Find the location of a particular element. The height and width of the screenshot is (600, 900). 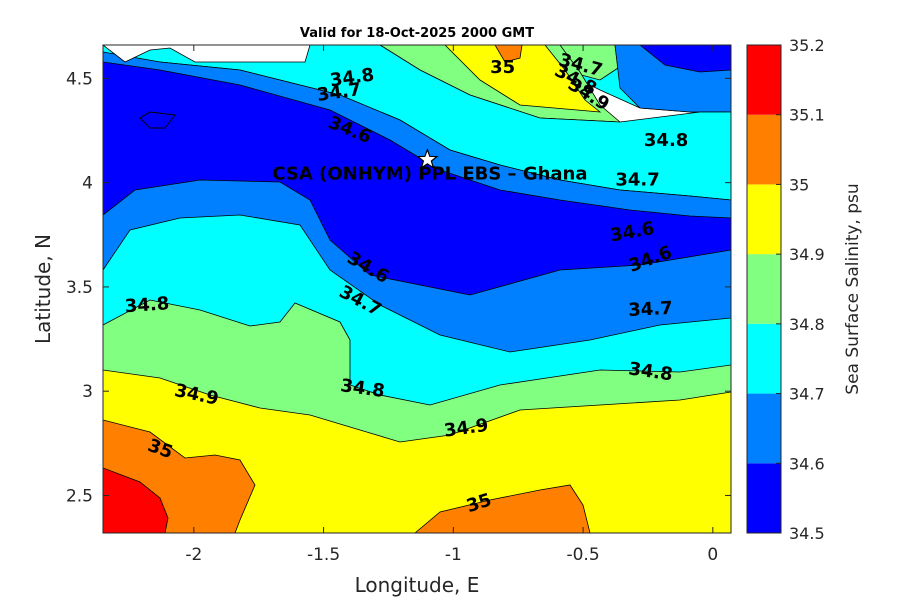

site-annotation: CSA (ONHYM) PPL EBS – Ghana is located at coordinates (429, 173).